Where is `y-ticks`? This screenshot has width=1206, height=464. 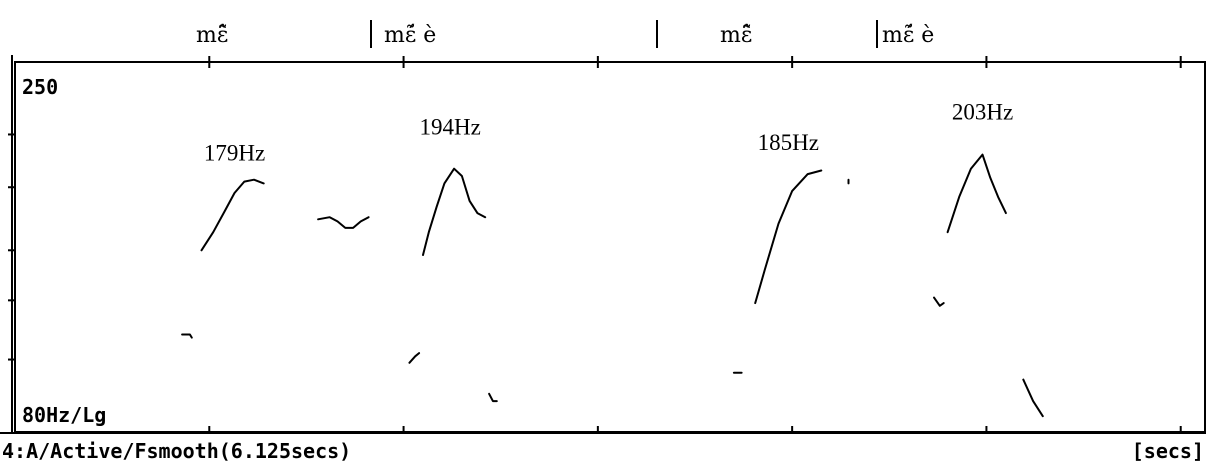 y-ticks is located at coordinates (11, 247).